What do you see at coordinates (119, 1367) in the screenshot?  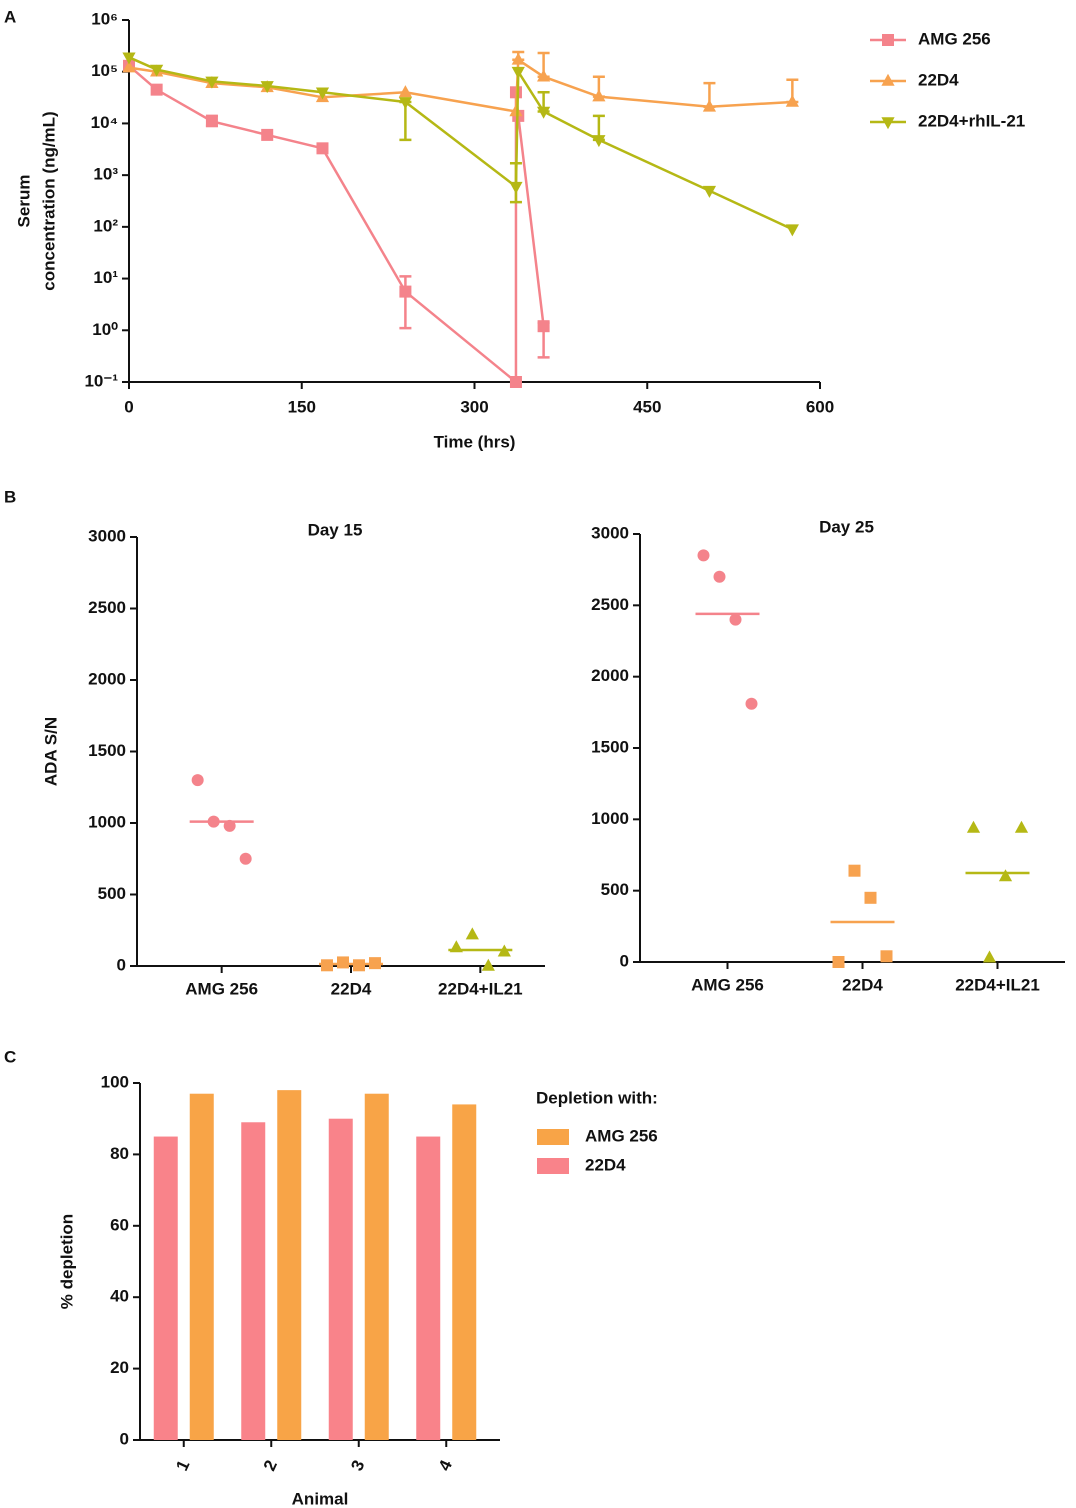 I see `y-tick-label: 20` at bounding box center [119, 1367].